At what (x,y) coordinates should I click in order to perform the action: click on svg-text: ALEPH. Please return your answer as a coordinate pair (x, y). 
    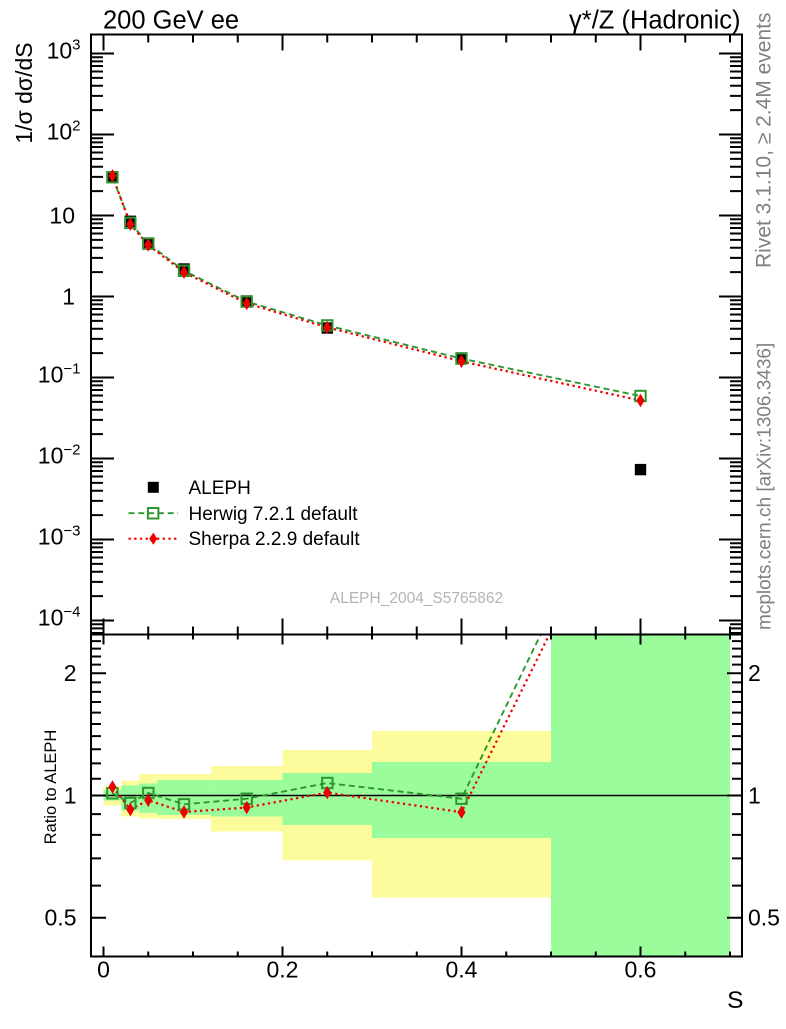
    Looking at the image, I should click on (220, 488).